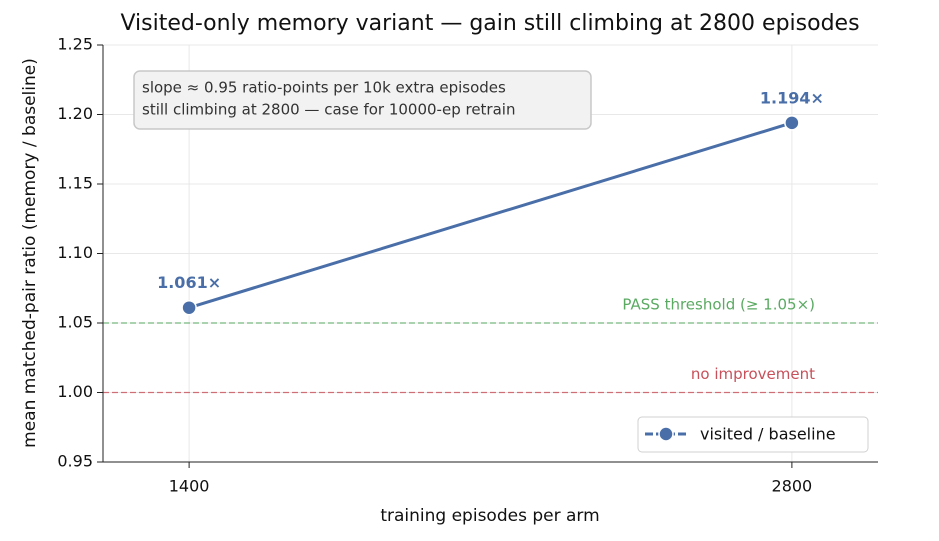 The height and width of the screenshot is (541, 939). What do you see at coordinates (75, 322) in the screenshot?
I see `y-tick-label: 1.05` at bounding box center [75, 322].